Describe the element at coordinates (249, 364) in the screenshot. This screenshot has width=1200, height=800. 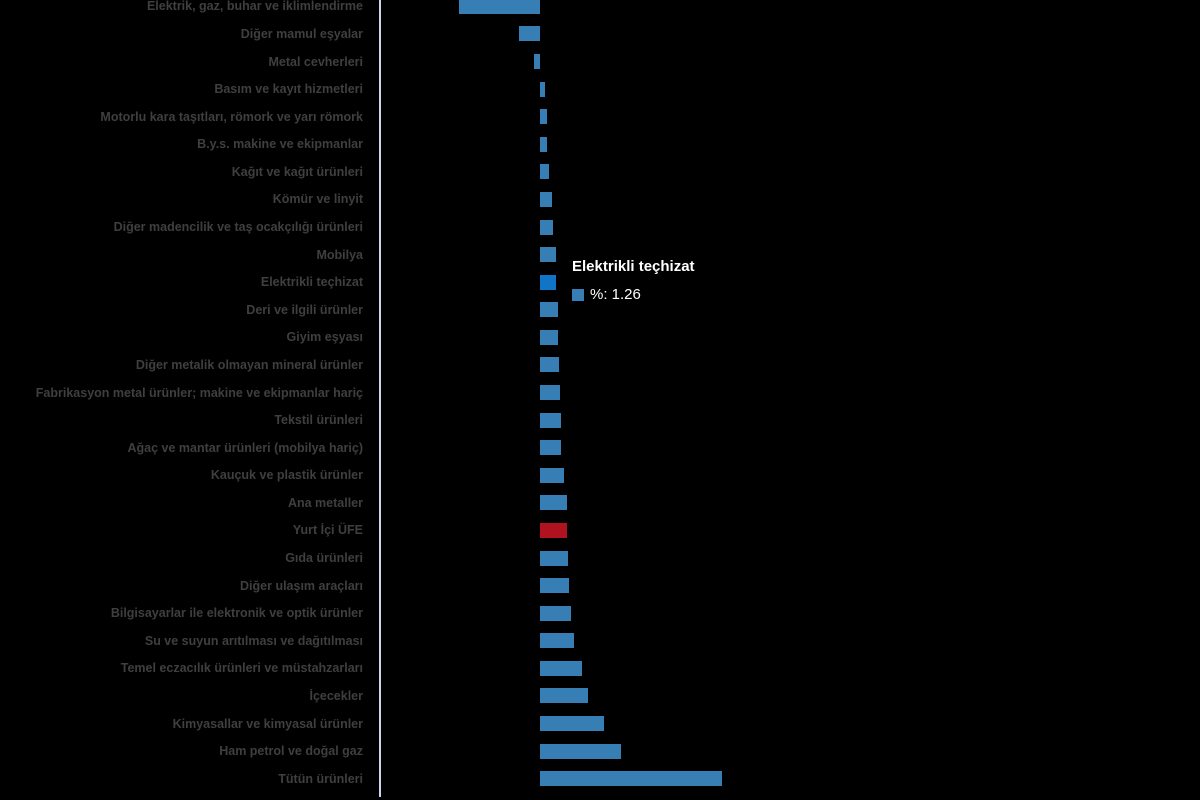
I see `category-label: Diğer metalik olmayan mineral ürünler` at that location.